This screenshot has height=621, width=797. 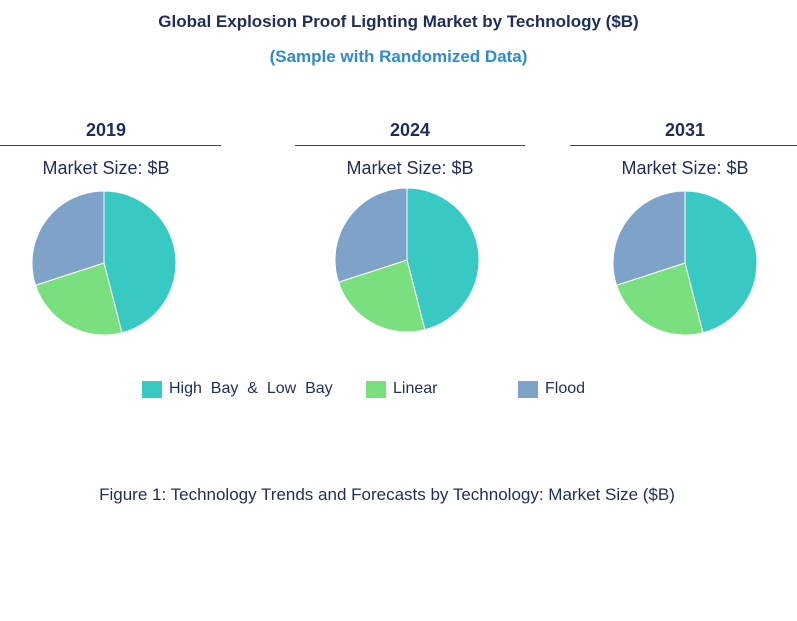 What do you see at coordinates (376, 389) in the screenshot?
I see `legend-swatch-linear` at bounding box center [376, 389].